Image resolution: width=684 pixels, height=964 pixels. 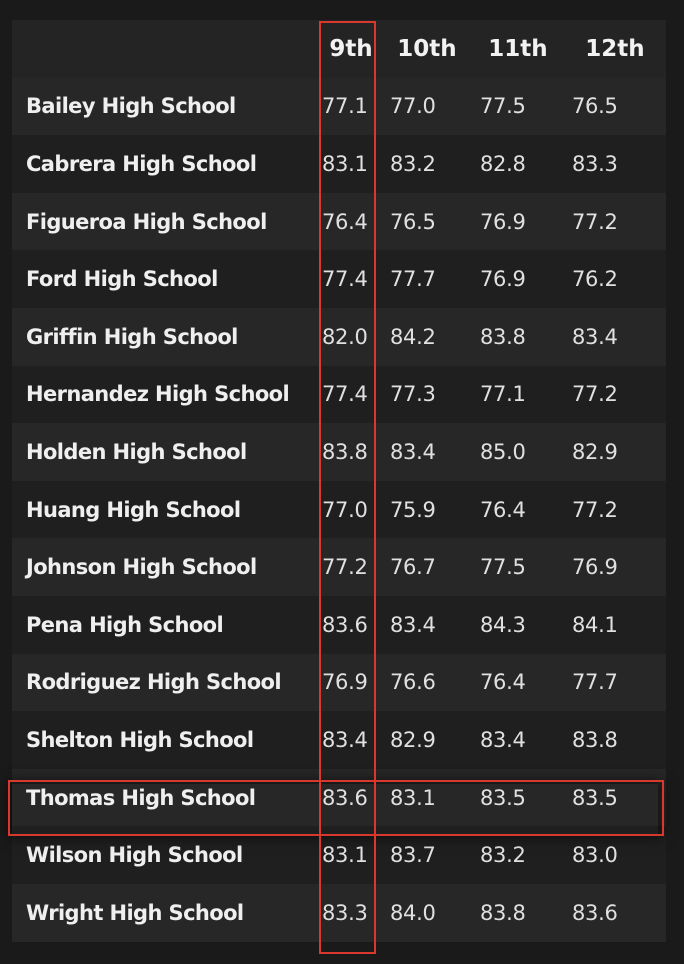 I want to click on score-cell-10th: 77.3, so click(x=413, y=394).